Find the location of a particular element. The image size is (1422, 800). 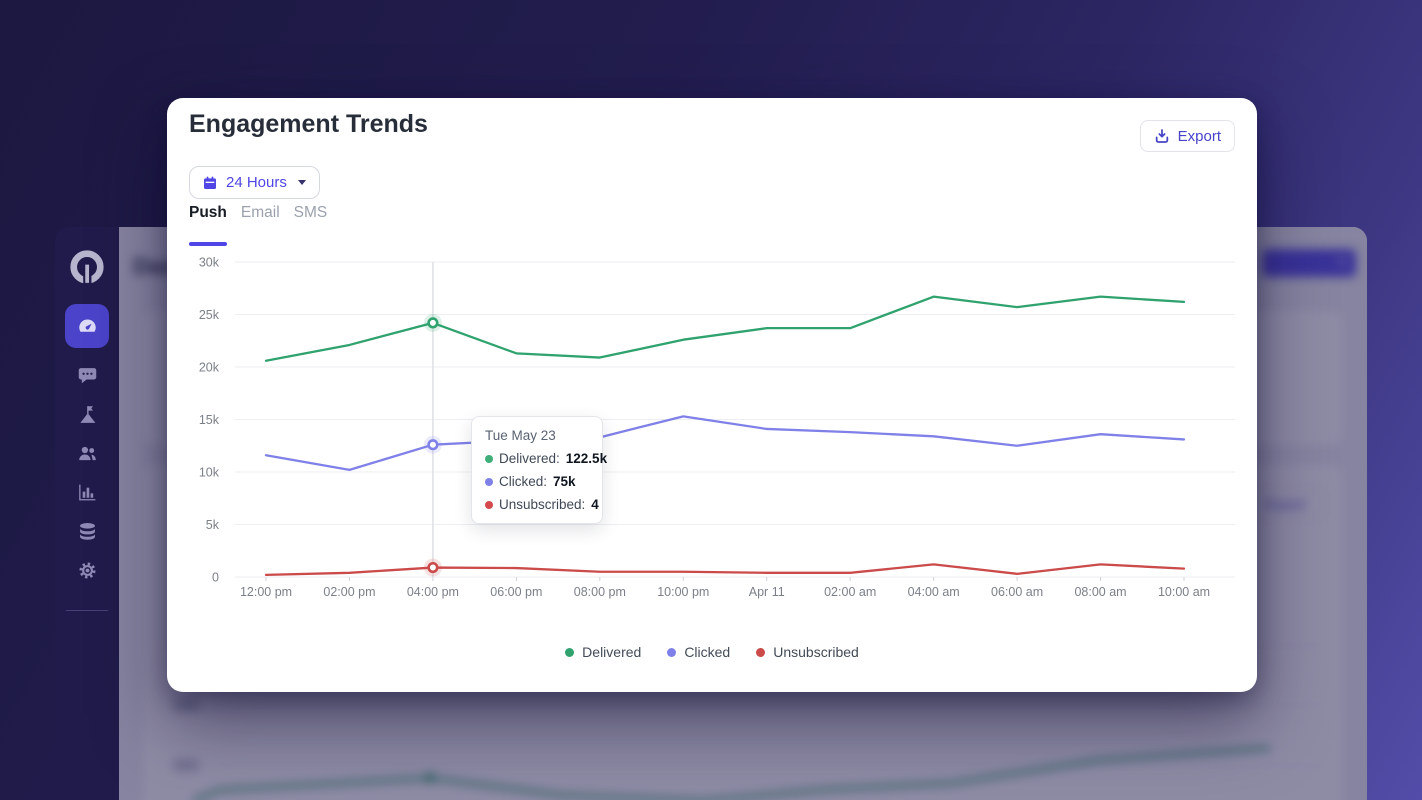

series-line-clicked is located at coordinates (725, 443).